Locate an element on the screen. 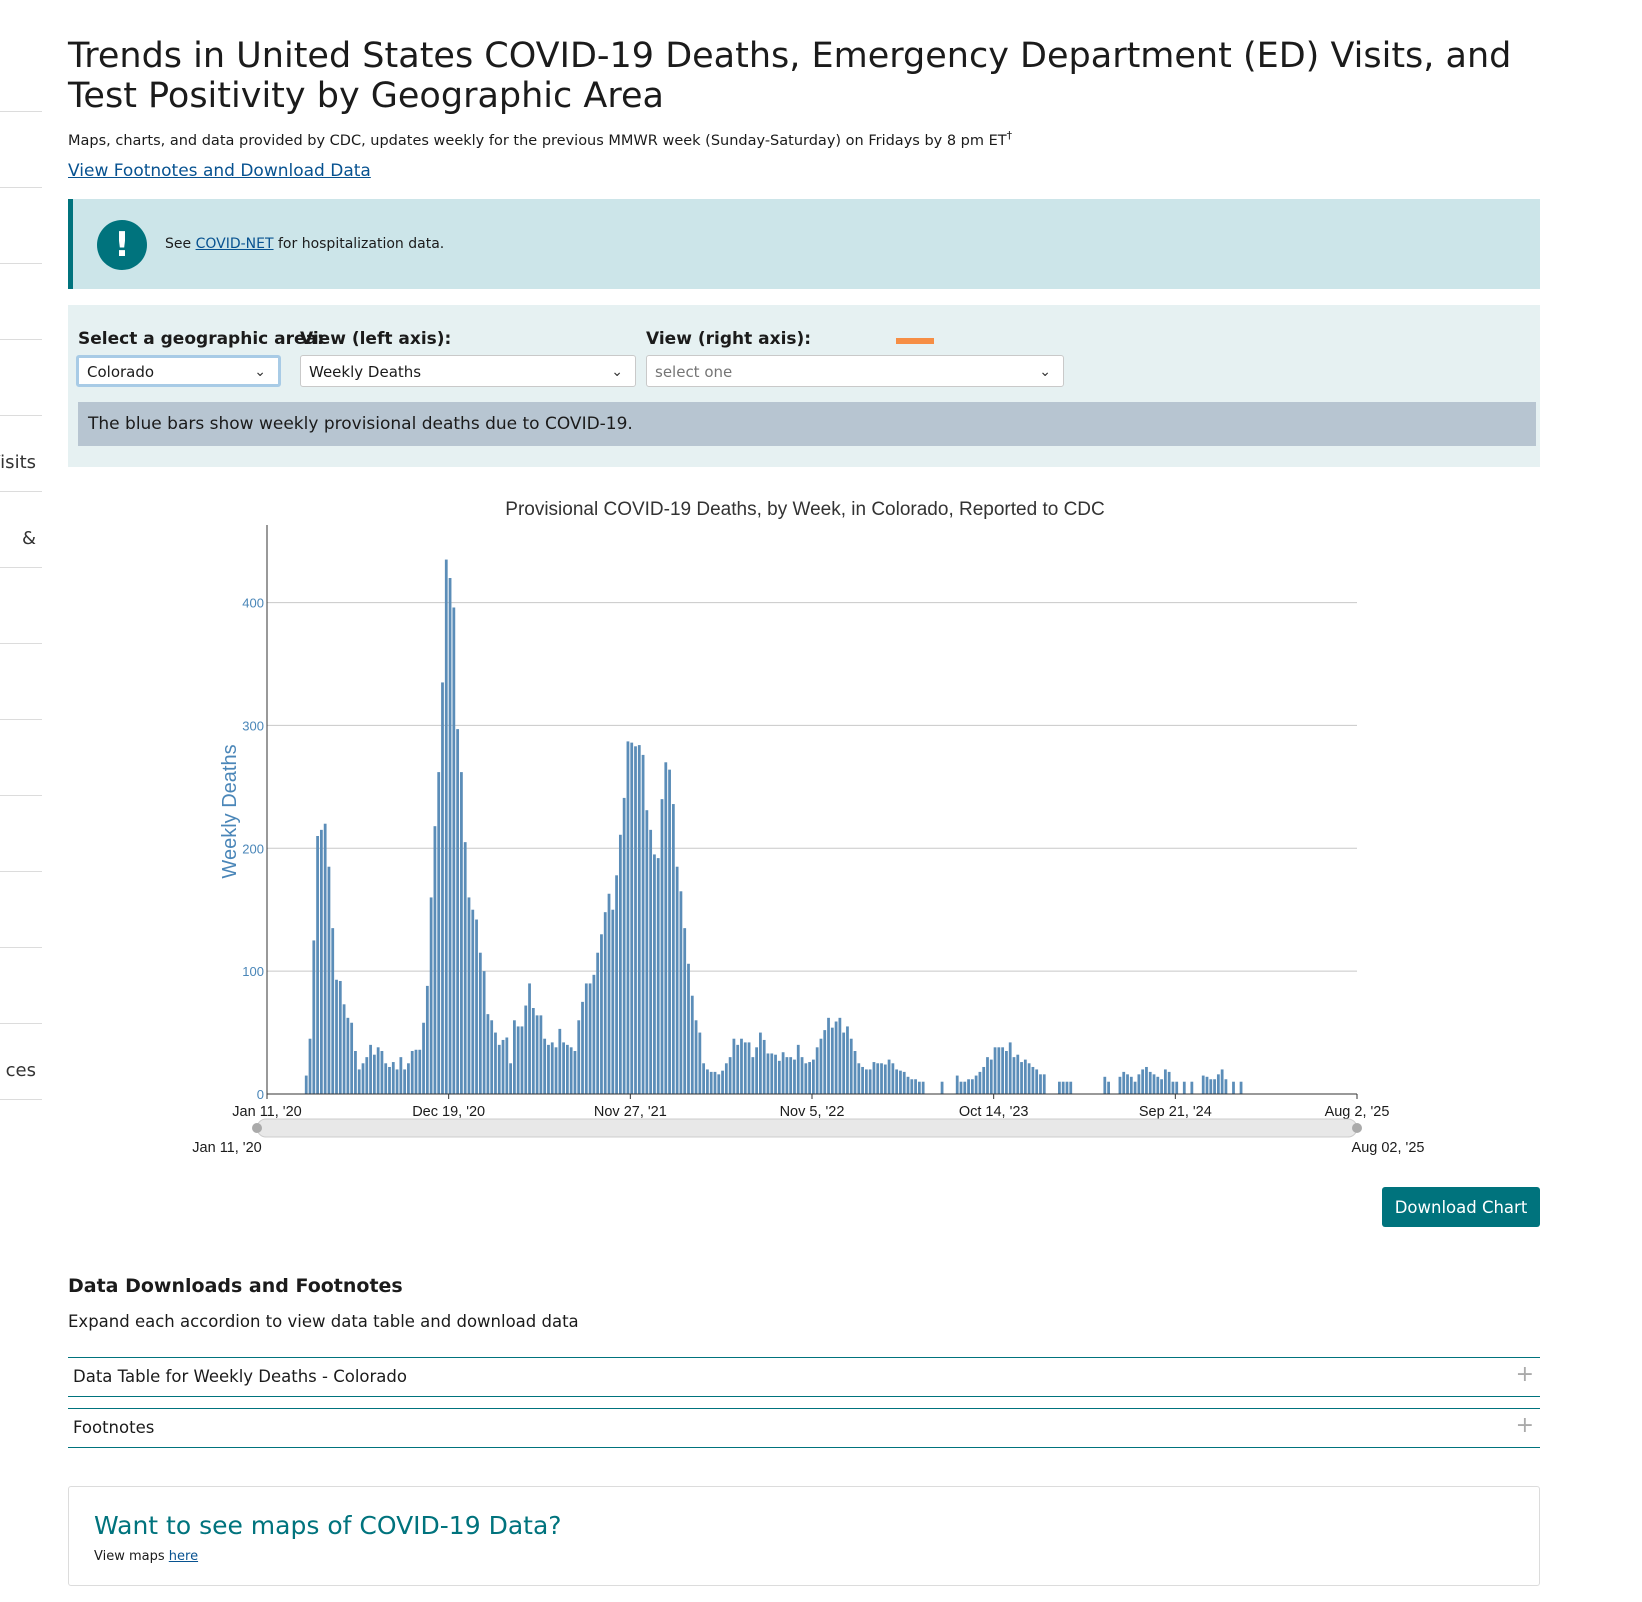 This screenshot has height=1602, width=1642. geo-area-value: Colorado is located at coordinates (121, 371).